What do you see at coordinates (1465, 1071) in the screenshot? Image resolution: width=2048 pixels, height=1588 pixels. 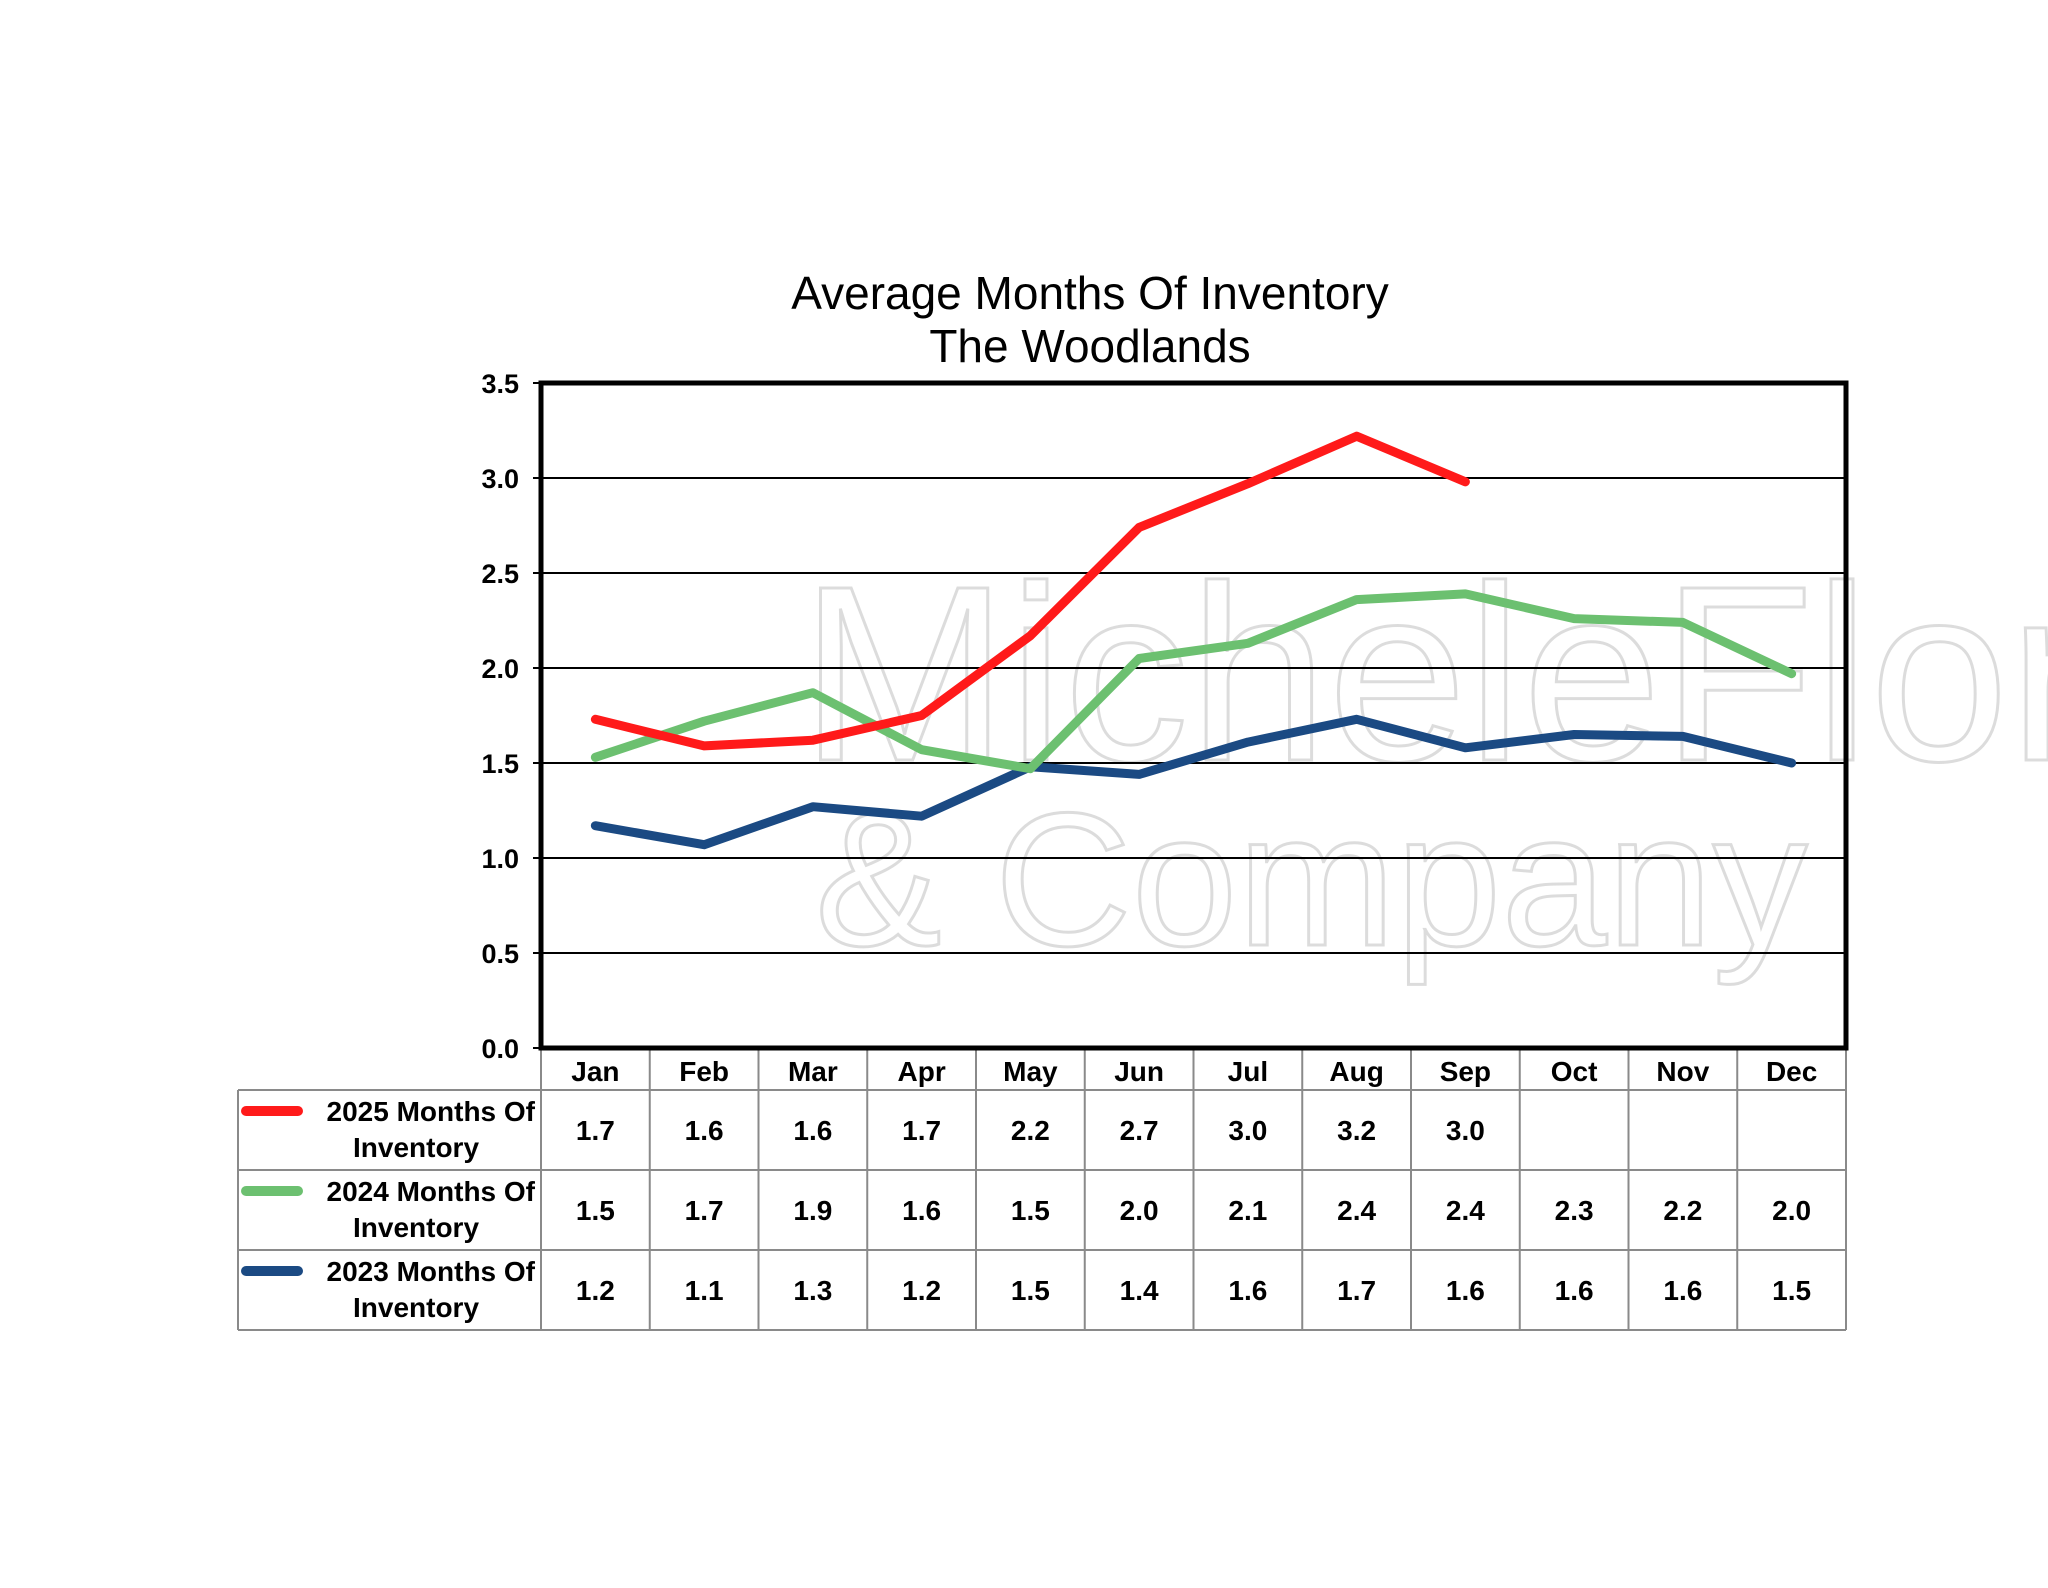 I see `x-tick-label: Sep` at bounding box center [1465, 1071].